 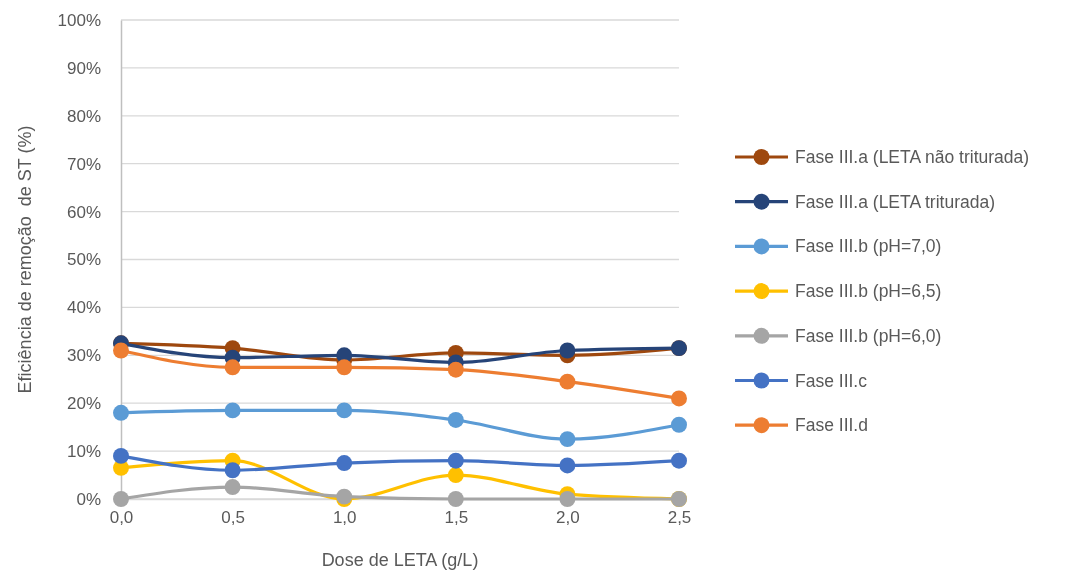 What do you see at coordinates (868, 246) in the screenshot?
I see `legend-label: Fase III.b (pH=7,0)` at bounding box center [868, 246].